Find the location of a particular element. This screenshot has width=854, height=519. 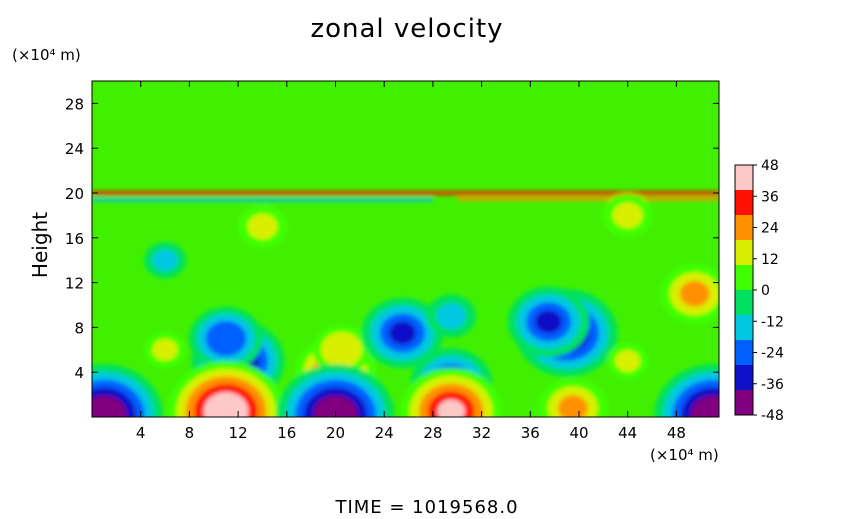

colorbar-tick-label: 36 is located at coordinates (770, 197).